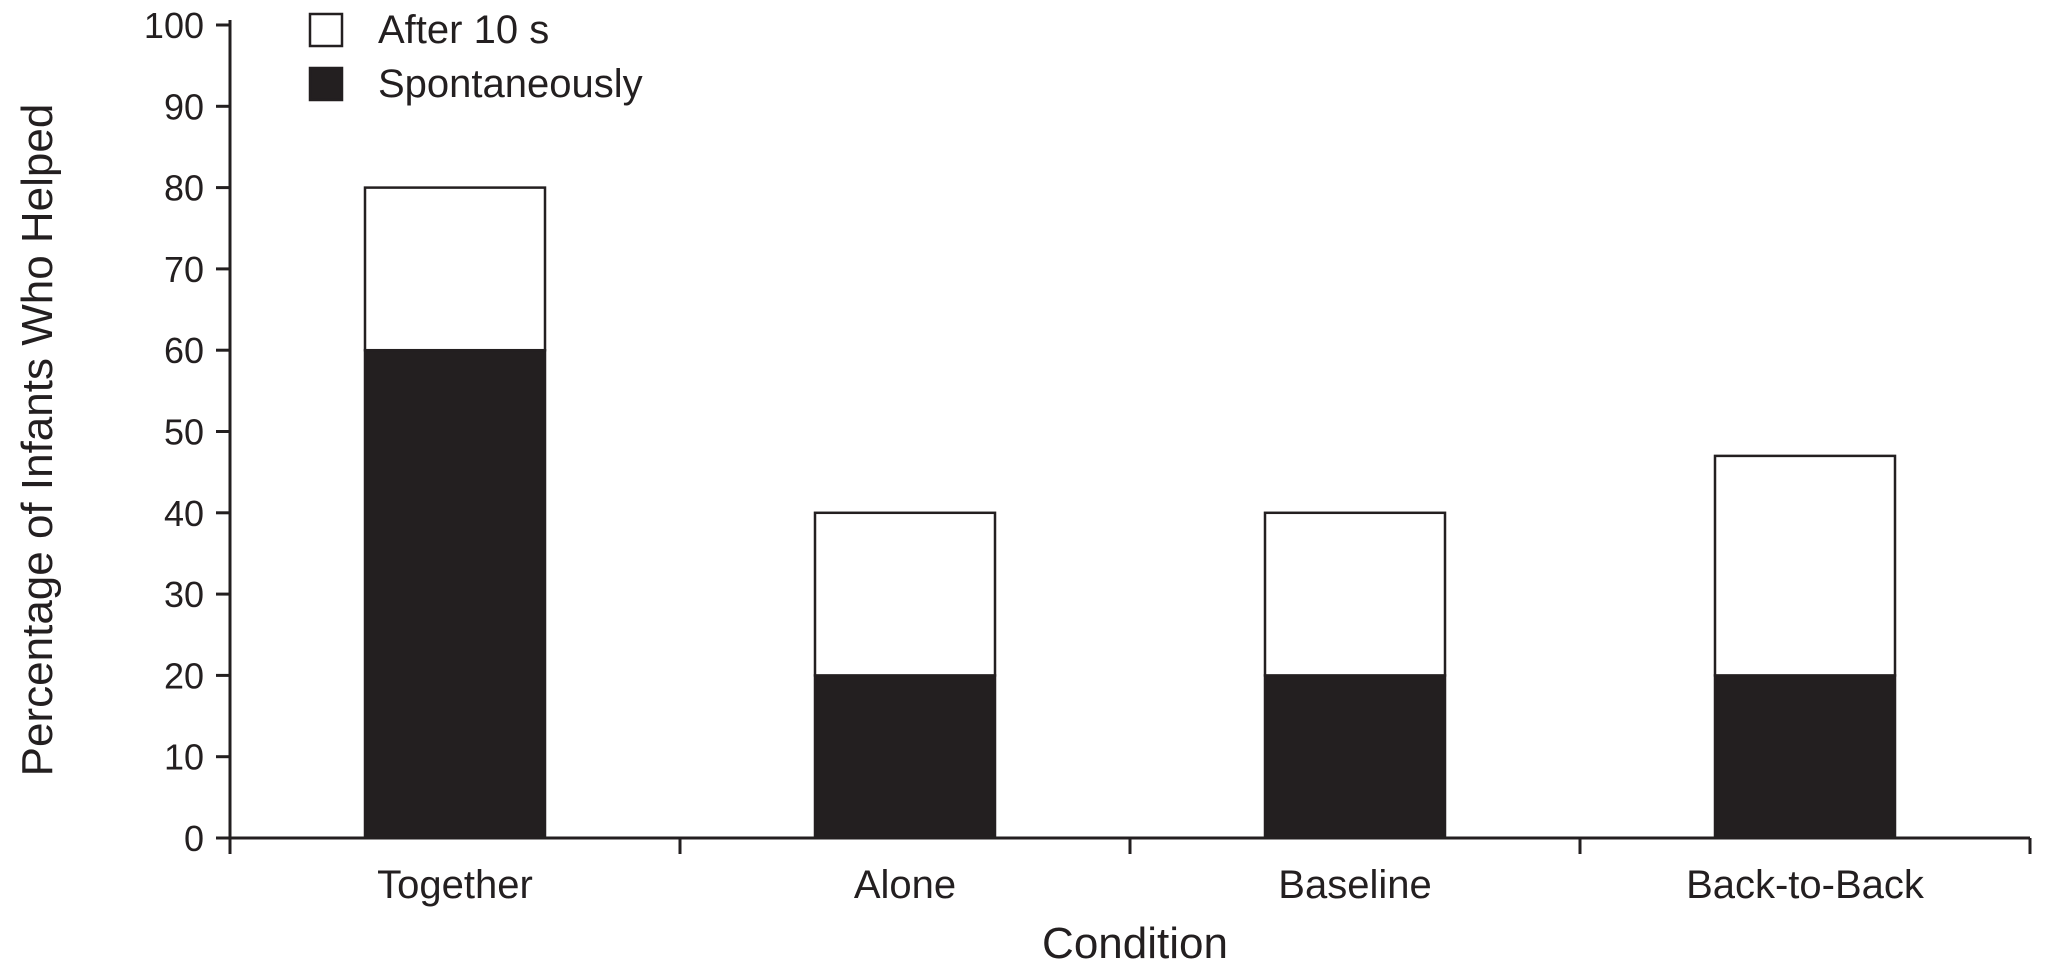  I want to click on legend: After 10 s Spontaneously, so click(475, 57).